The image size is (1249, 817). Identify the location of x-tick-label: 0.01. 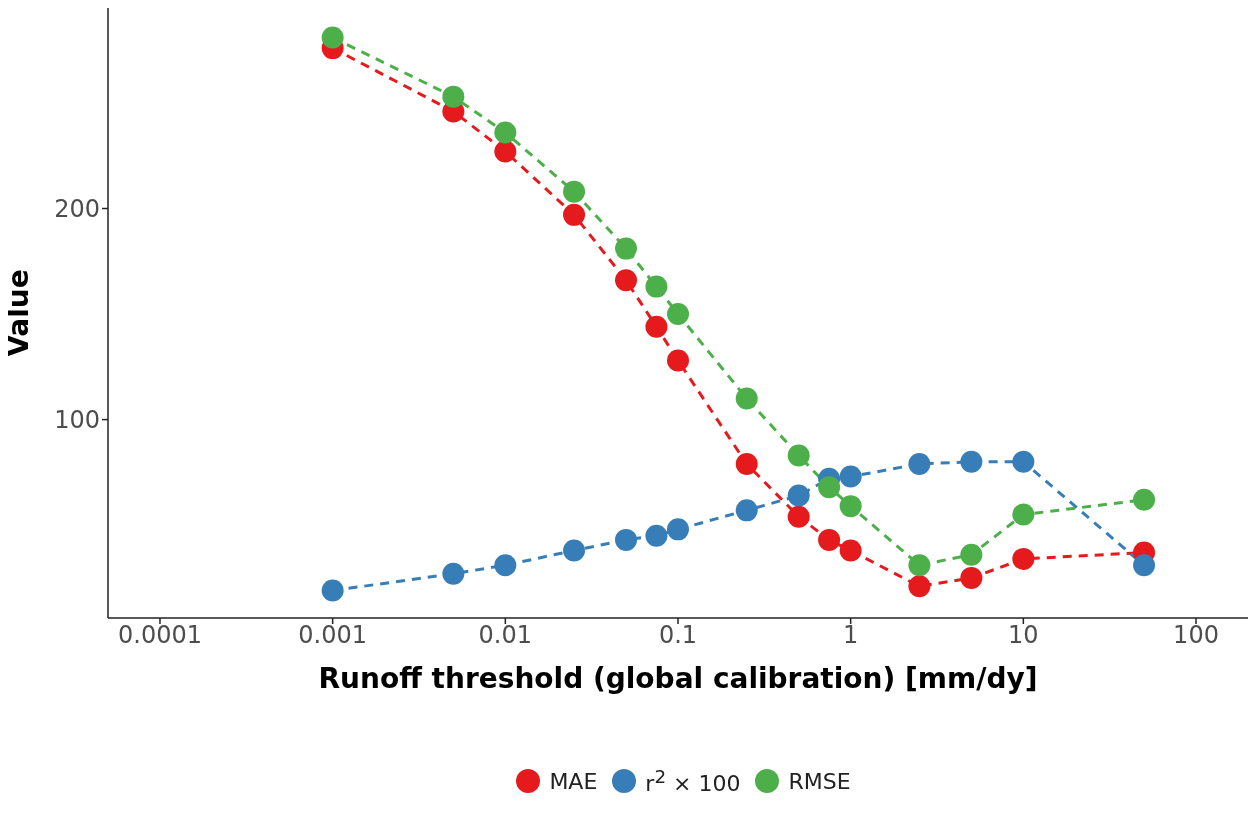
(505, 635).